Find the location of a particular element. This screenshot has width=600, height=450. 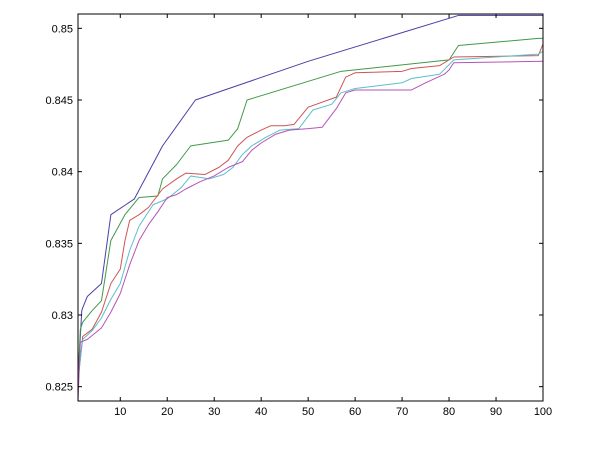

y-tick-label: 0.825 is located at coordinates (59, 388).